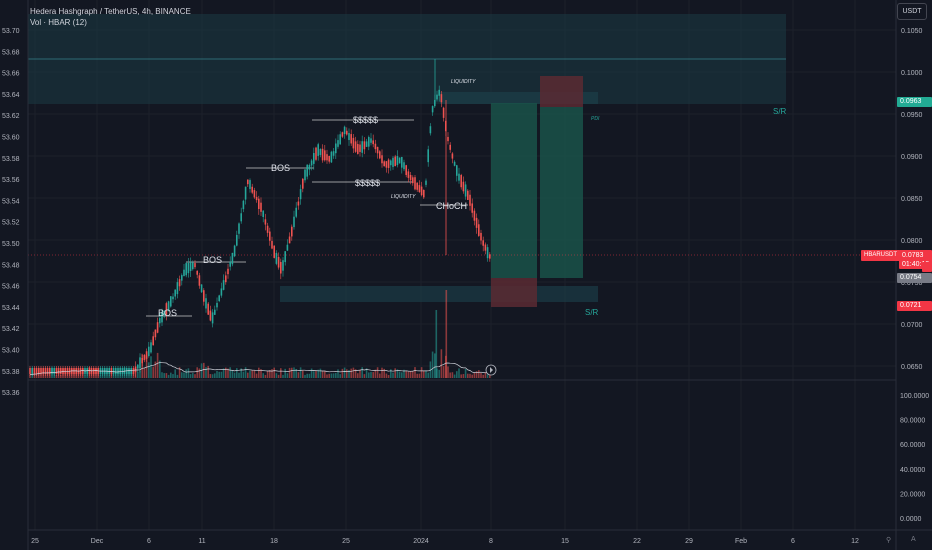  What do you see at coordinates (11, 138) in the screenshot?
I see `left-axis-label: 53.60` at bounding box center [11, 138].